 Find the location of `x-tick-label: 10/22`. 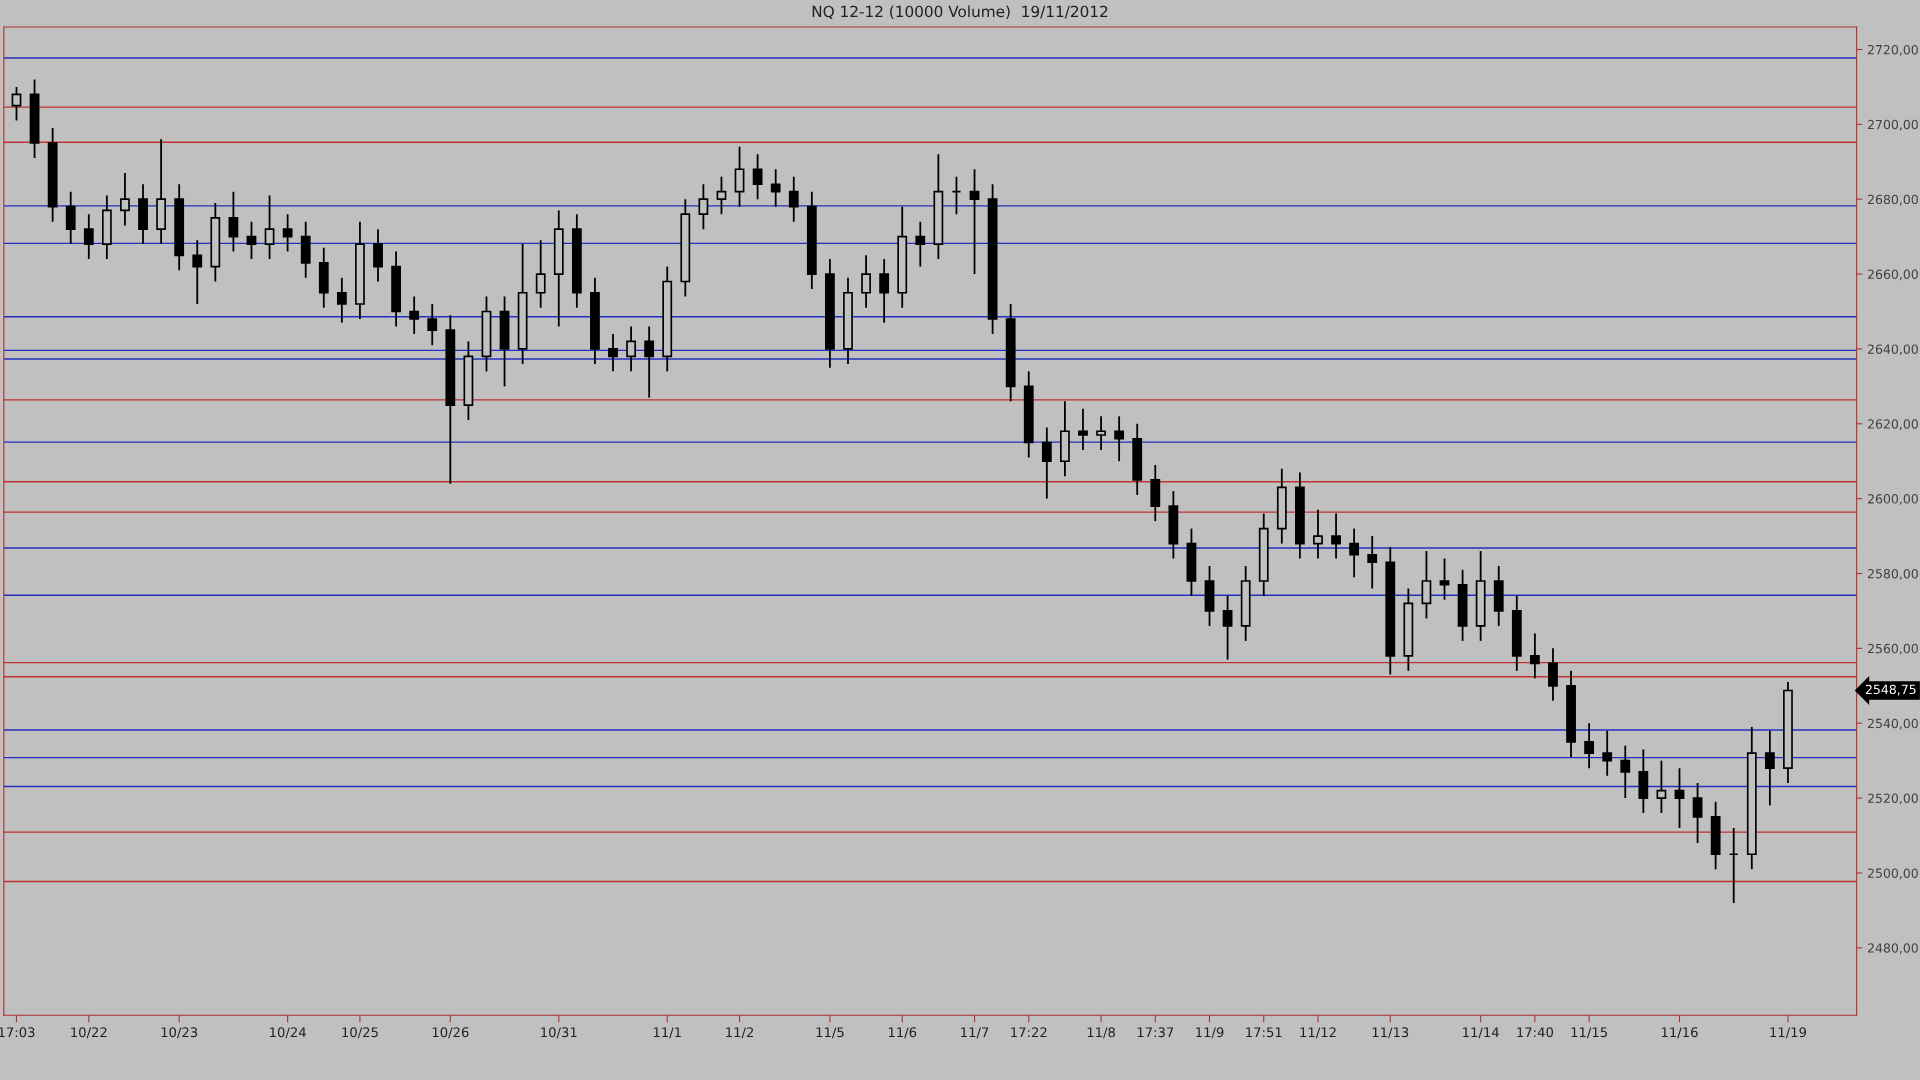

x-tick-label: 10/22 is located at coordinates (89, 1033).